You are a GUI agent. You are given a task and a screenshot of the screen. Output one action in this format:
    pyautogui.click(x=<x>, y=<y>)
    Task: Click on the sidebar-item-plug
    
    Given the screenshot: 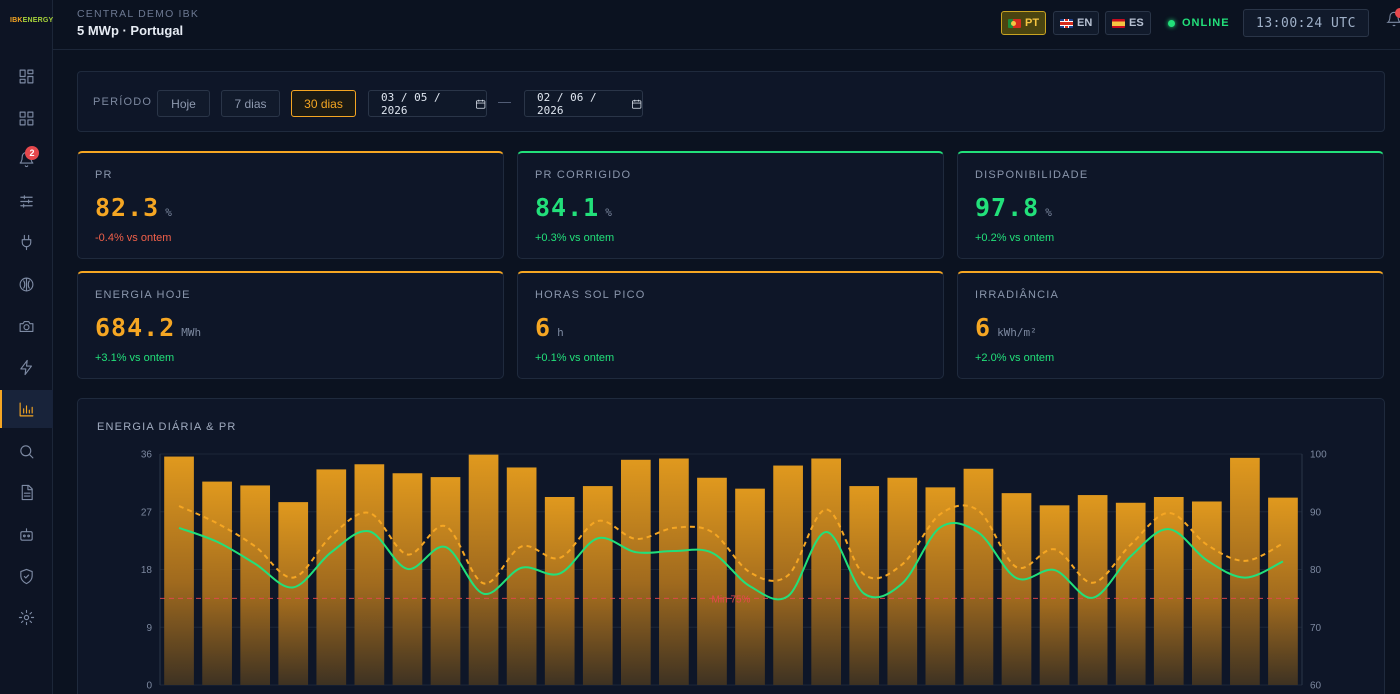 What is the action you would take?
    pyautogui.click(x=26, y=242)
    